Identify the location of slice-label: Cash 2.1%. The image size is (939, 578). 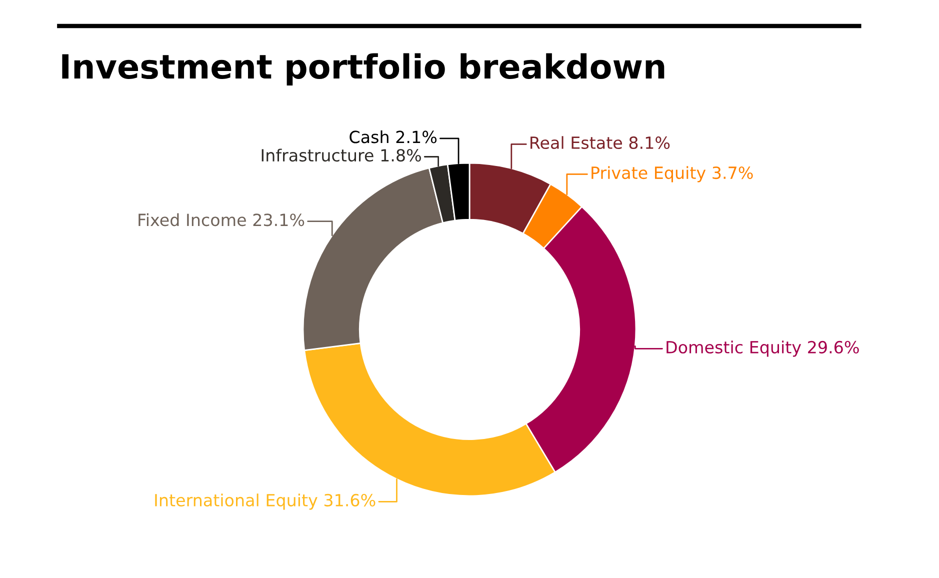
(393, 137).